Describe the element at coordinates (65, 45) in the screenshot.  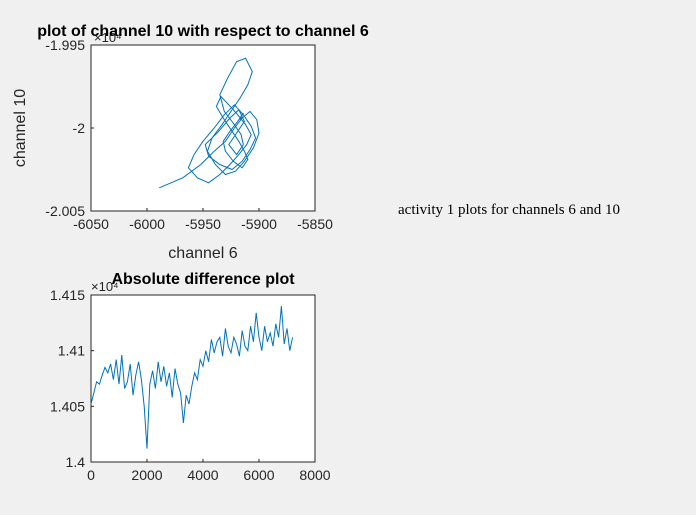
I see `plot-1-y-tick-label: -1.995` at that location.